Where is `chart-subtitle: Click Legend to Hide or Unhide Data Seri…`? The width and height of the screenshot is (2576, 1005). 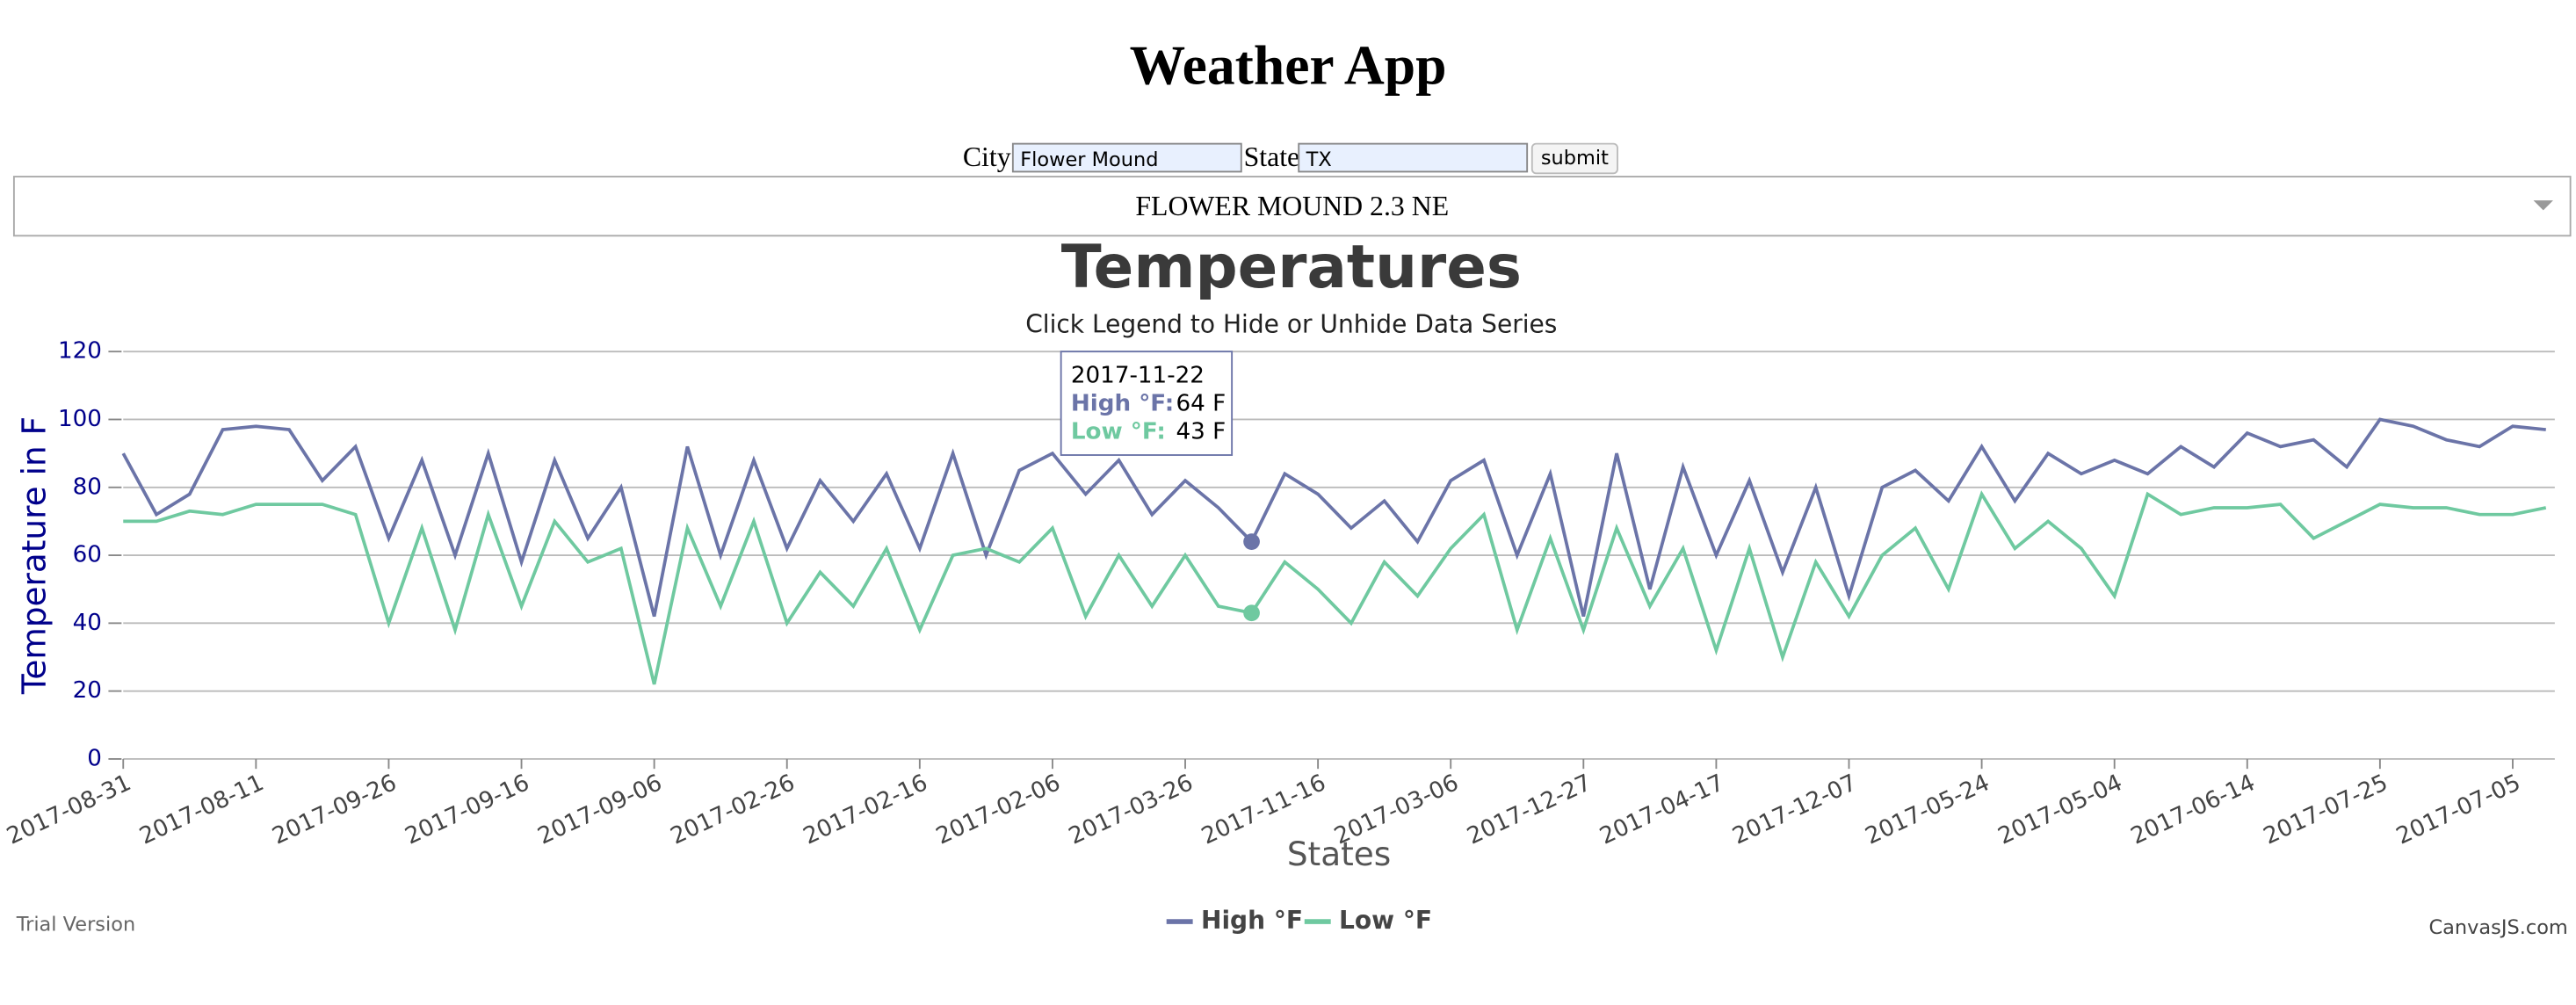 chart-subtitle: Click Legend to Hide or Unhide Data Seri… is located at coordinates (1291, 323).